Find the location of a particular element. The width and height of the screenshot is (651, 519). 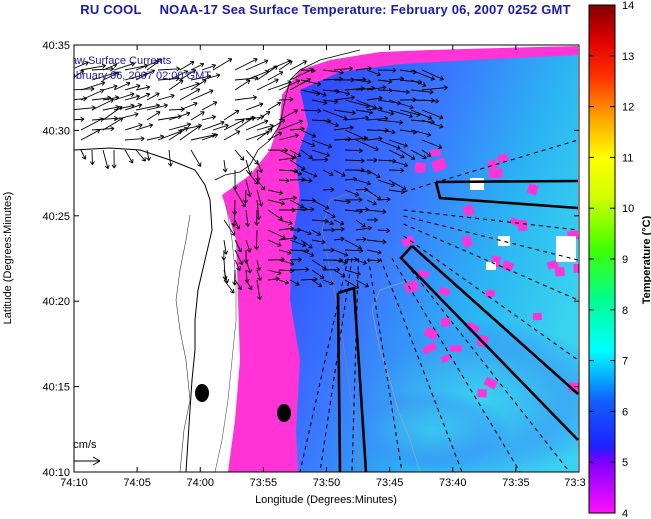

warm-eddy is located at coordinates (430, 430).